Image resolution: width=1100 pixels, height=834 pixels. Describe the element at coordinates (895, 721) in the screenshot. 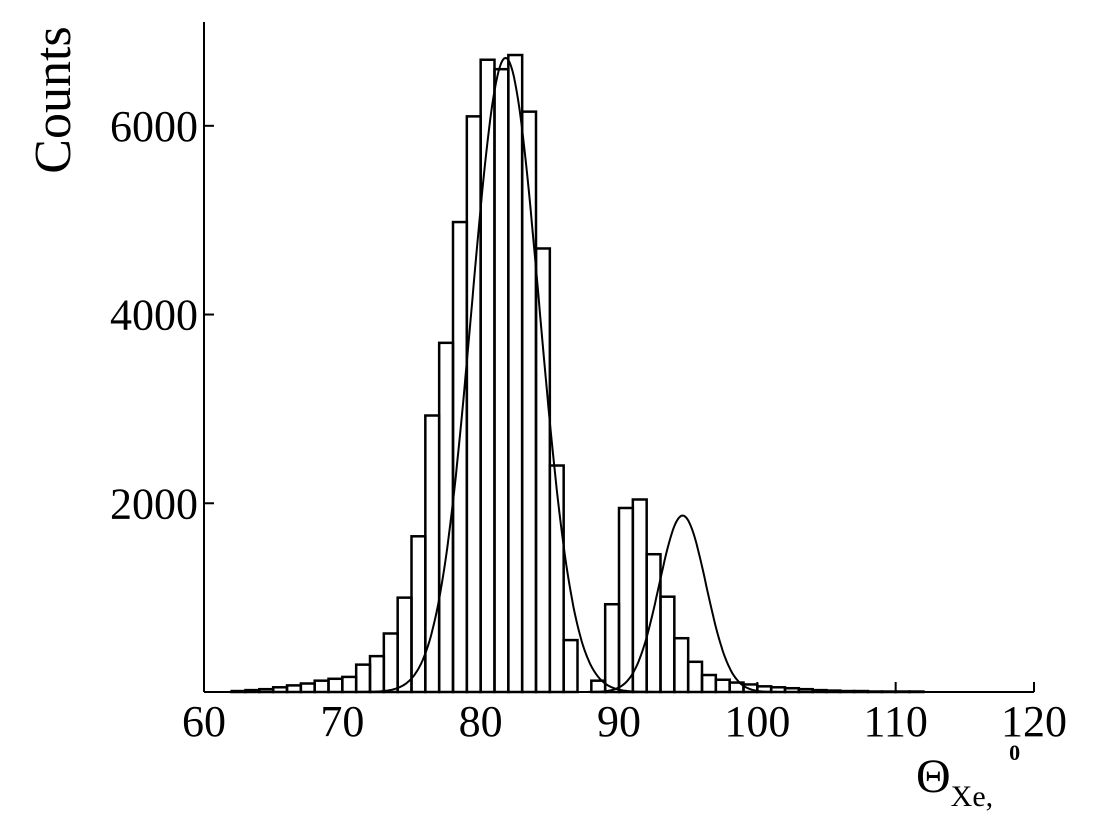

I see `x-tick-label: 110` at that location.